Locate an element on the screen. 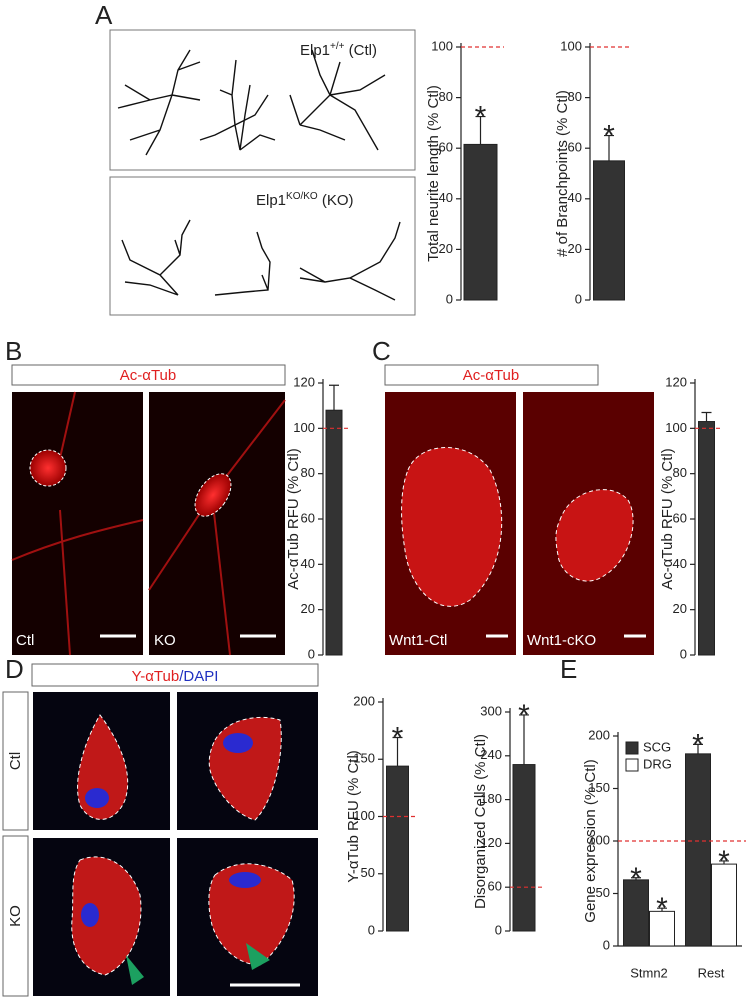  y-tick-label: 240 is located at coordinates (491, 754).